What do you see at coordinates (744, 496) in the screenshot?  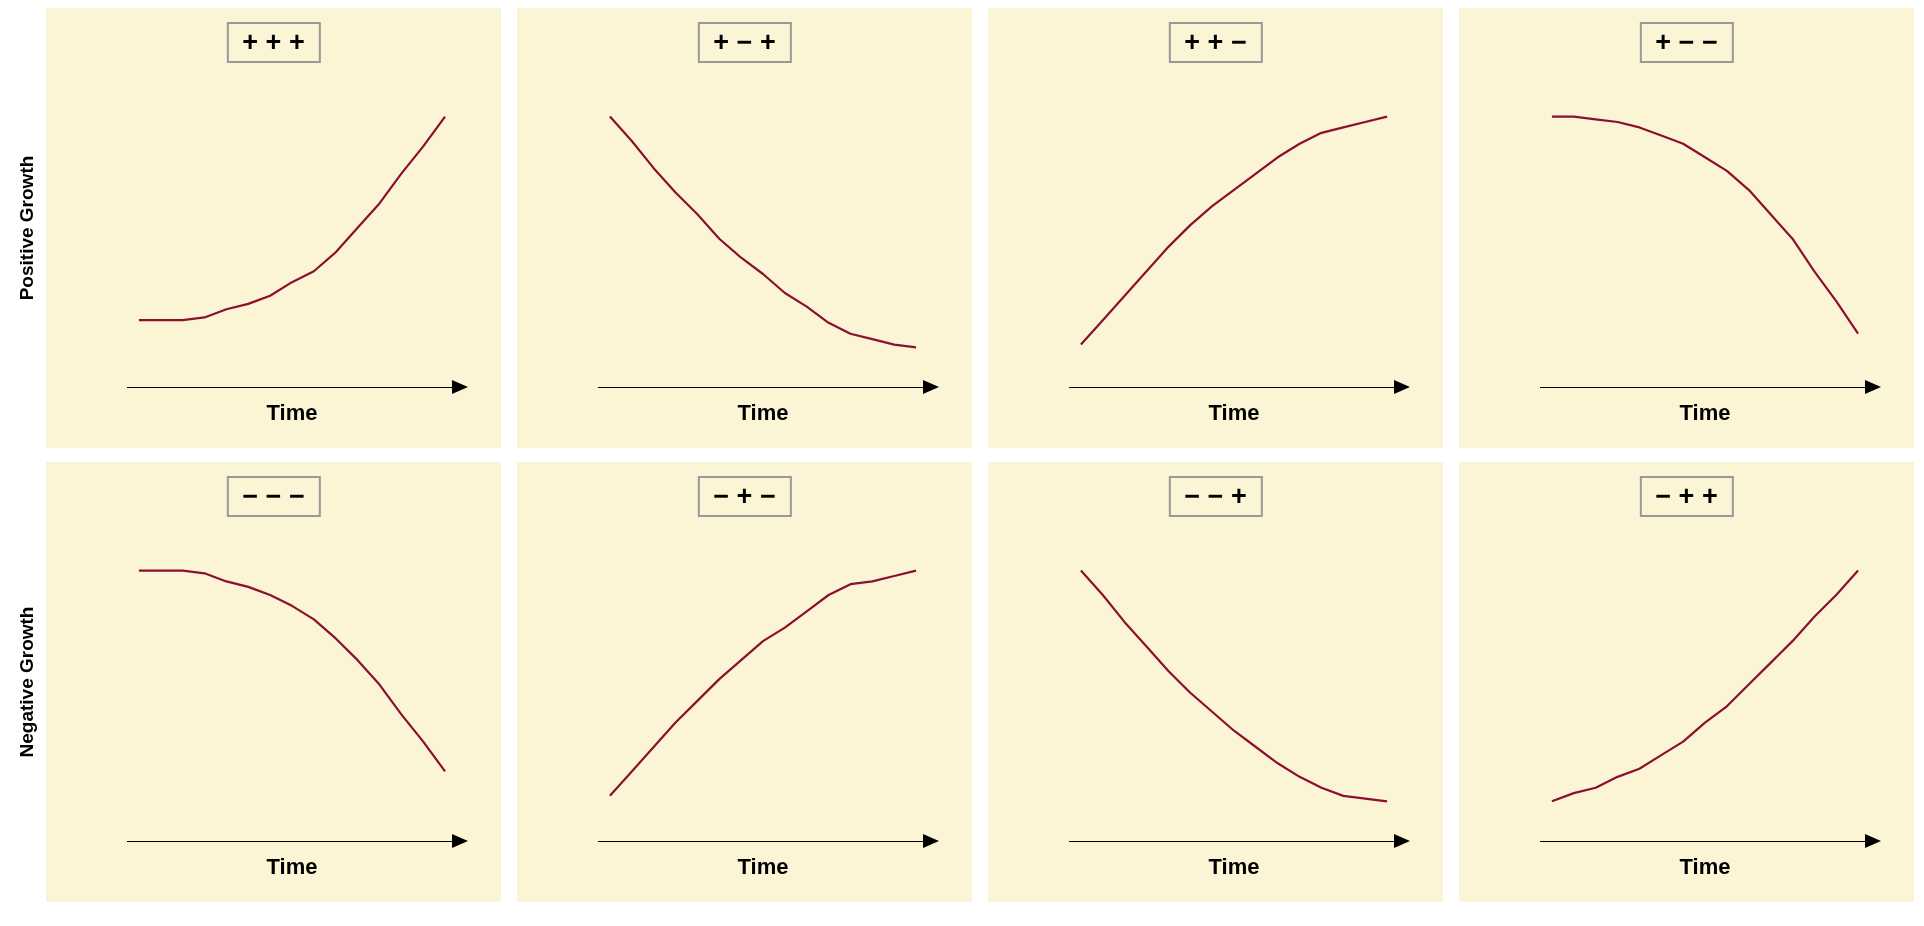 I see `chart-title: − + −` at bounding box center [744, 496].